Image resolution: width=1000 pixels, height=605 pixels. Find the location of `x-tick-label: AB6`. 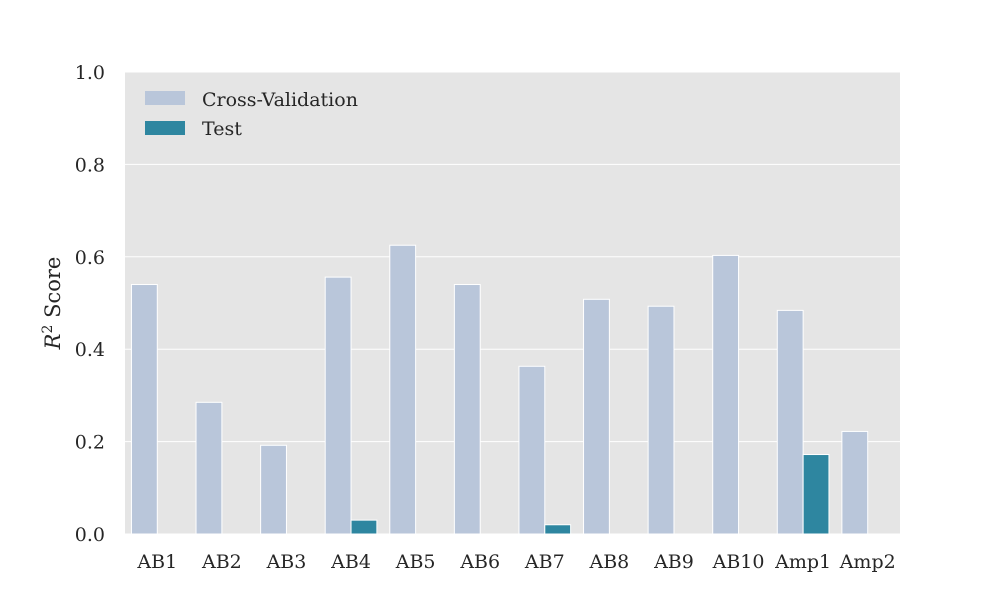

x-tick-label: AB6 is located at coordinates (479, 562).